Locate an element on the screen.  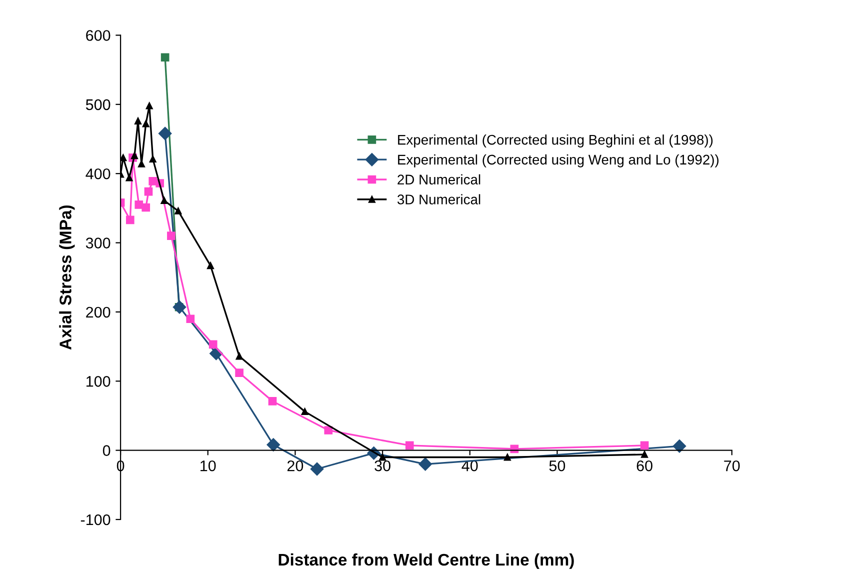
x-axis-title: Distance from Weld Centre Line (mm) is located at coordinates (426, 561).